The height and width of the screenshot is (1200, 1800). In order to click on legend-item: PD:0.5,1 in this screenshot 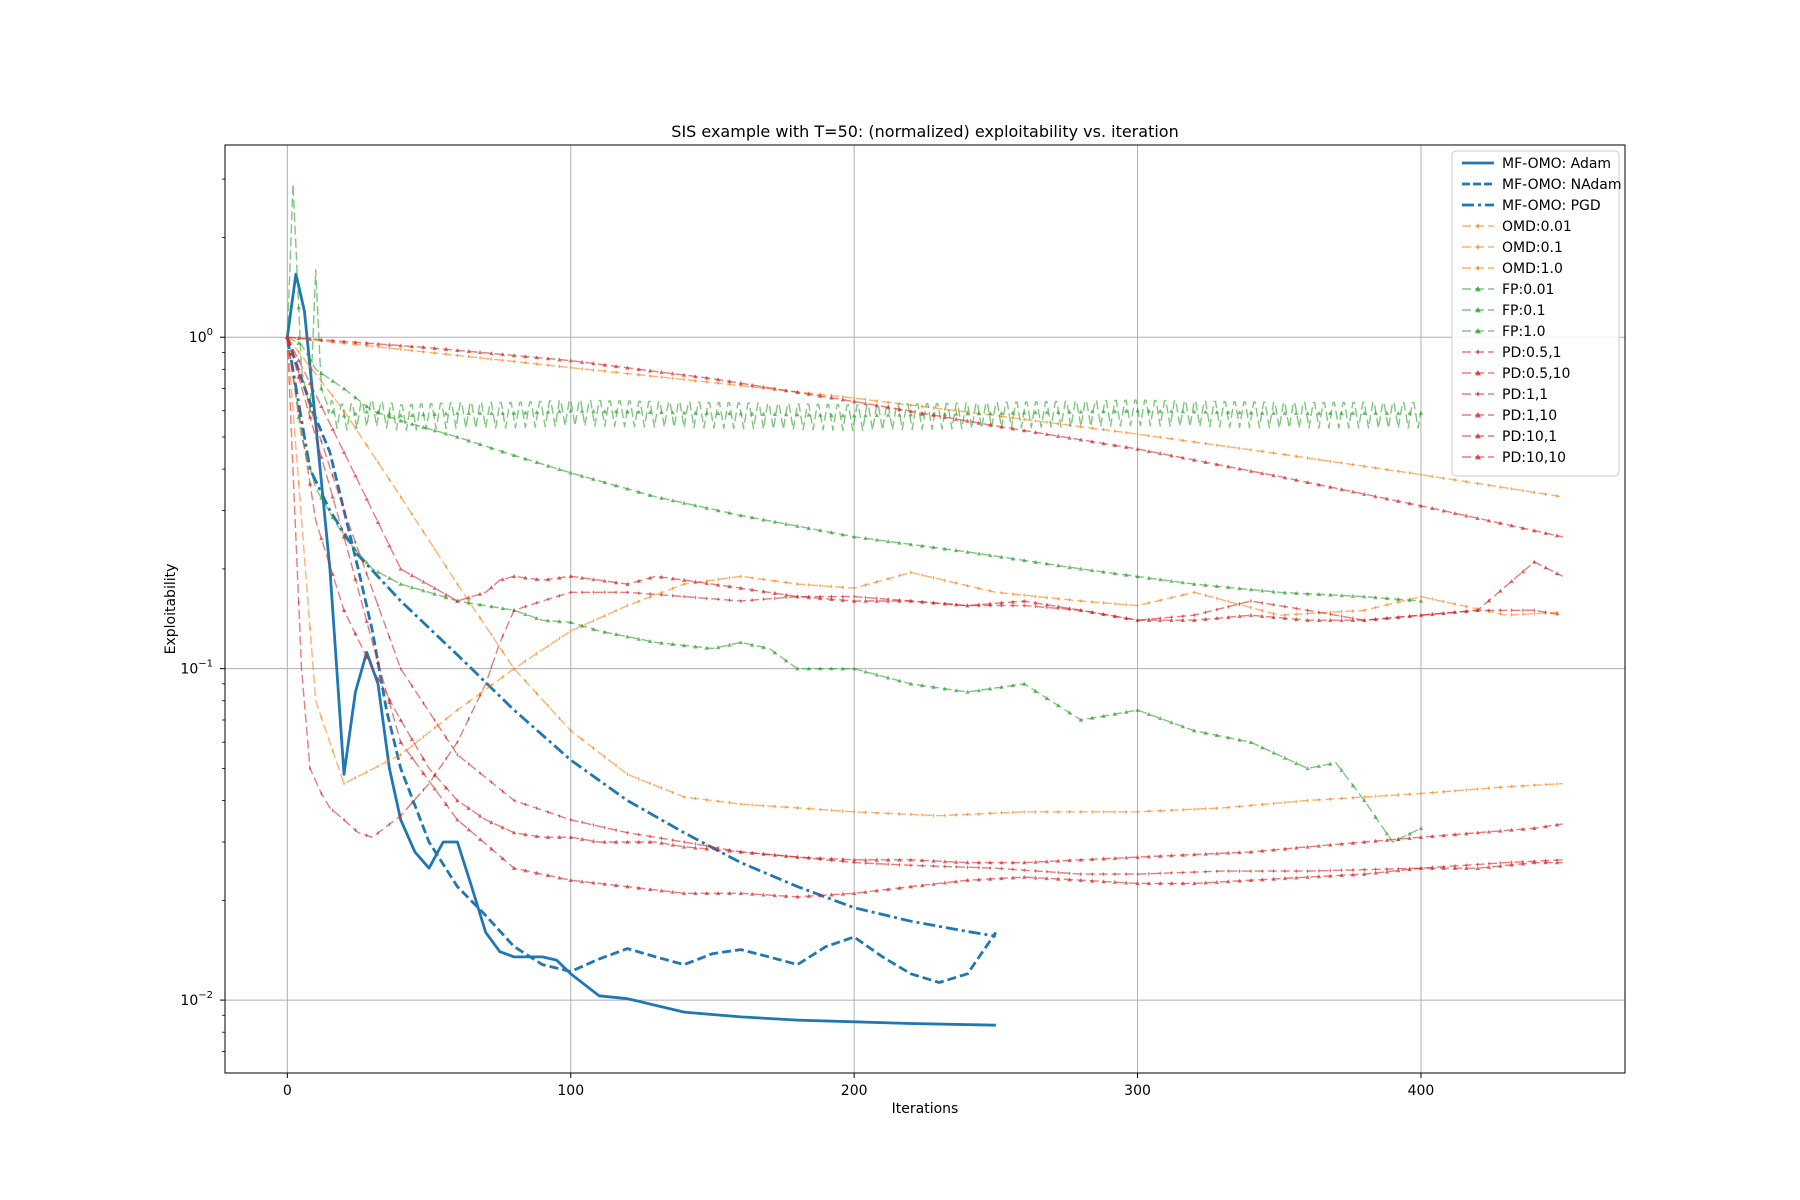, I will do `click(1512, 353)`.